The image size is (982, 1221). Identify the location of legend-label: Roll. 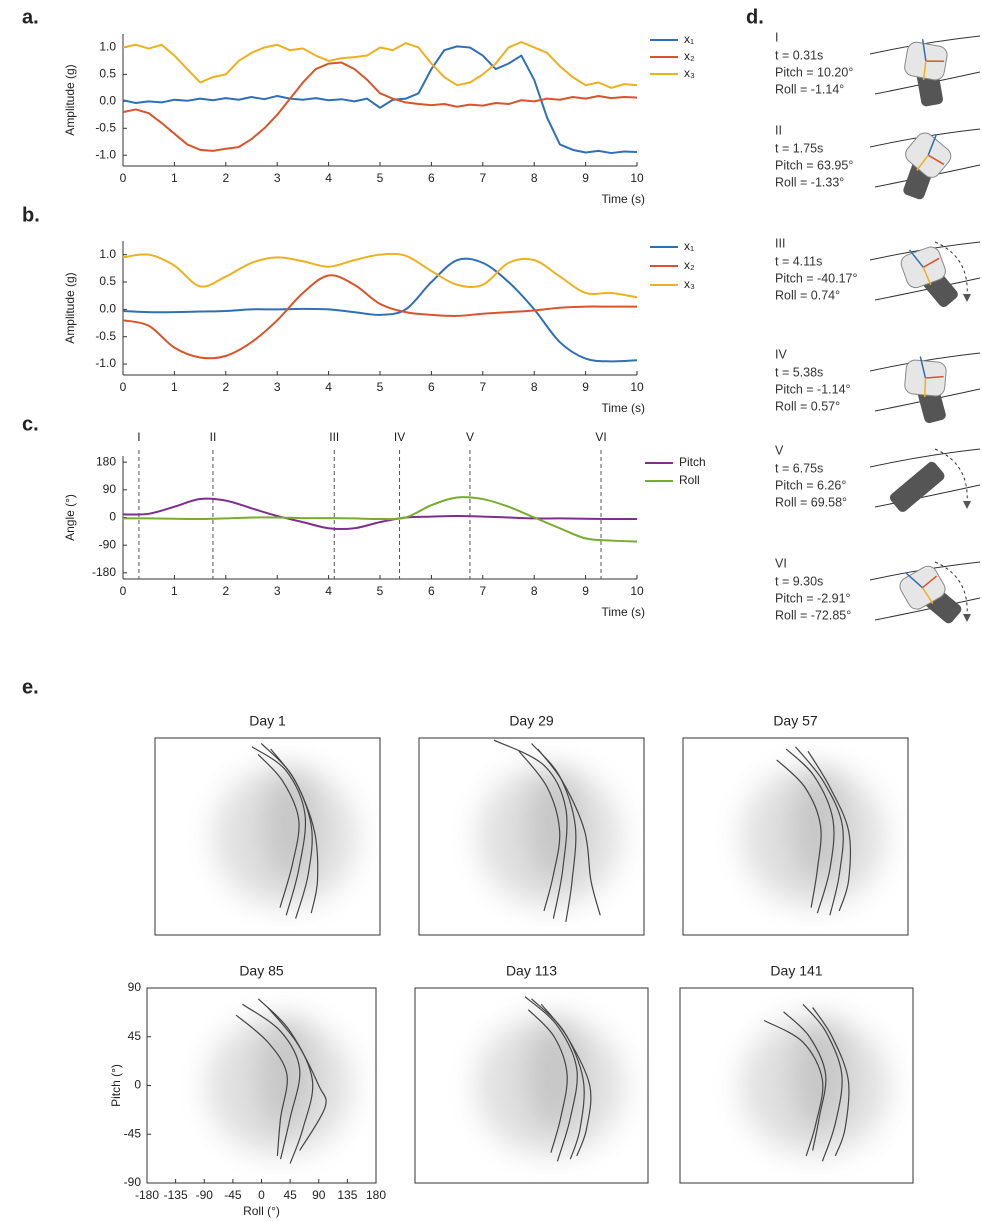
(689, 480).